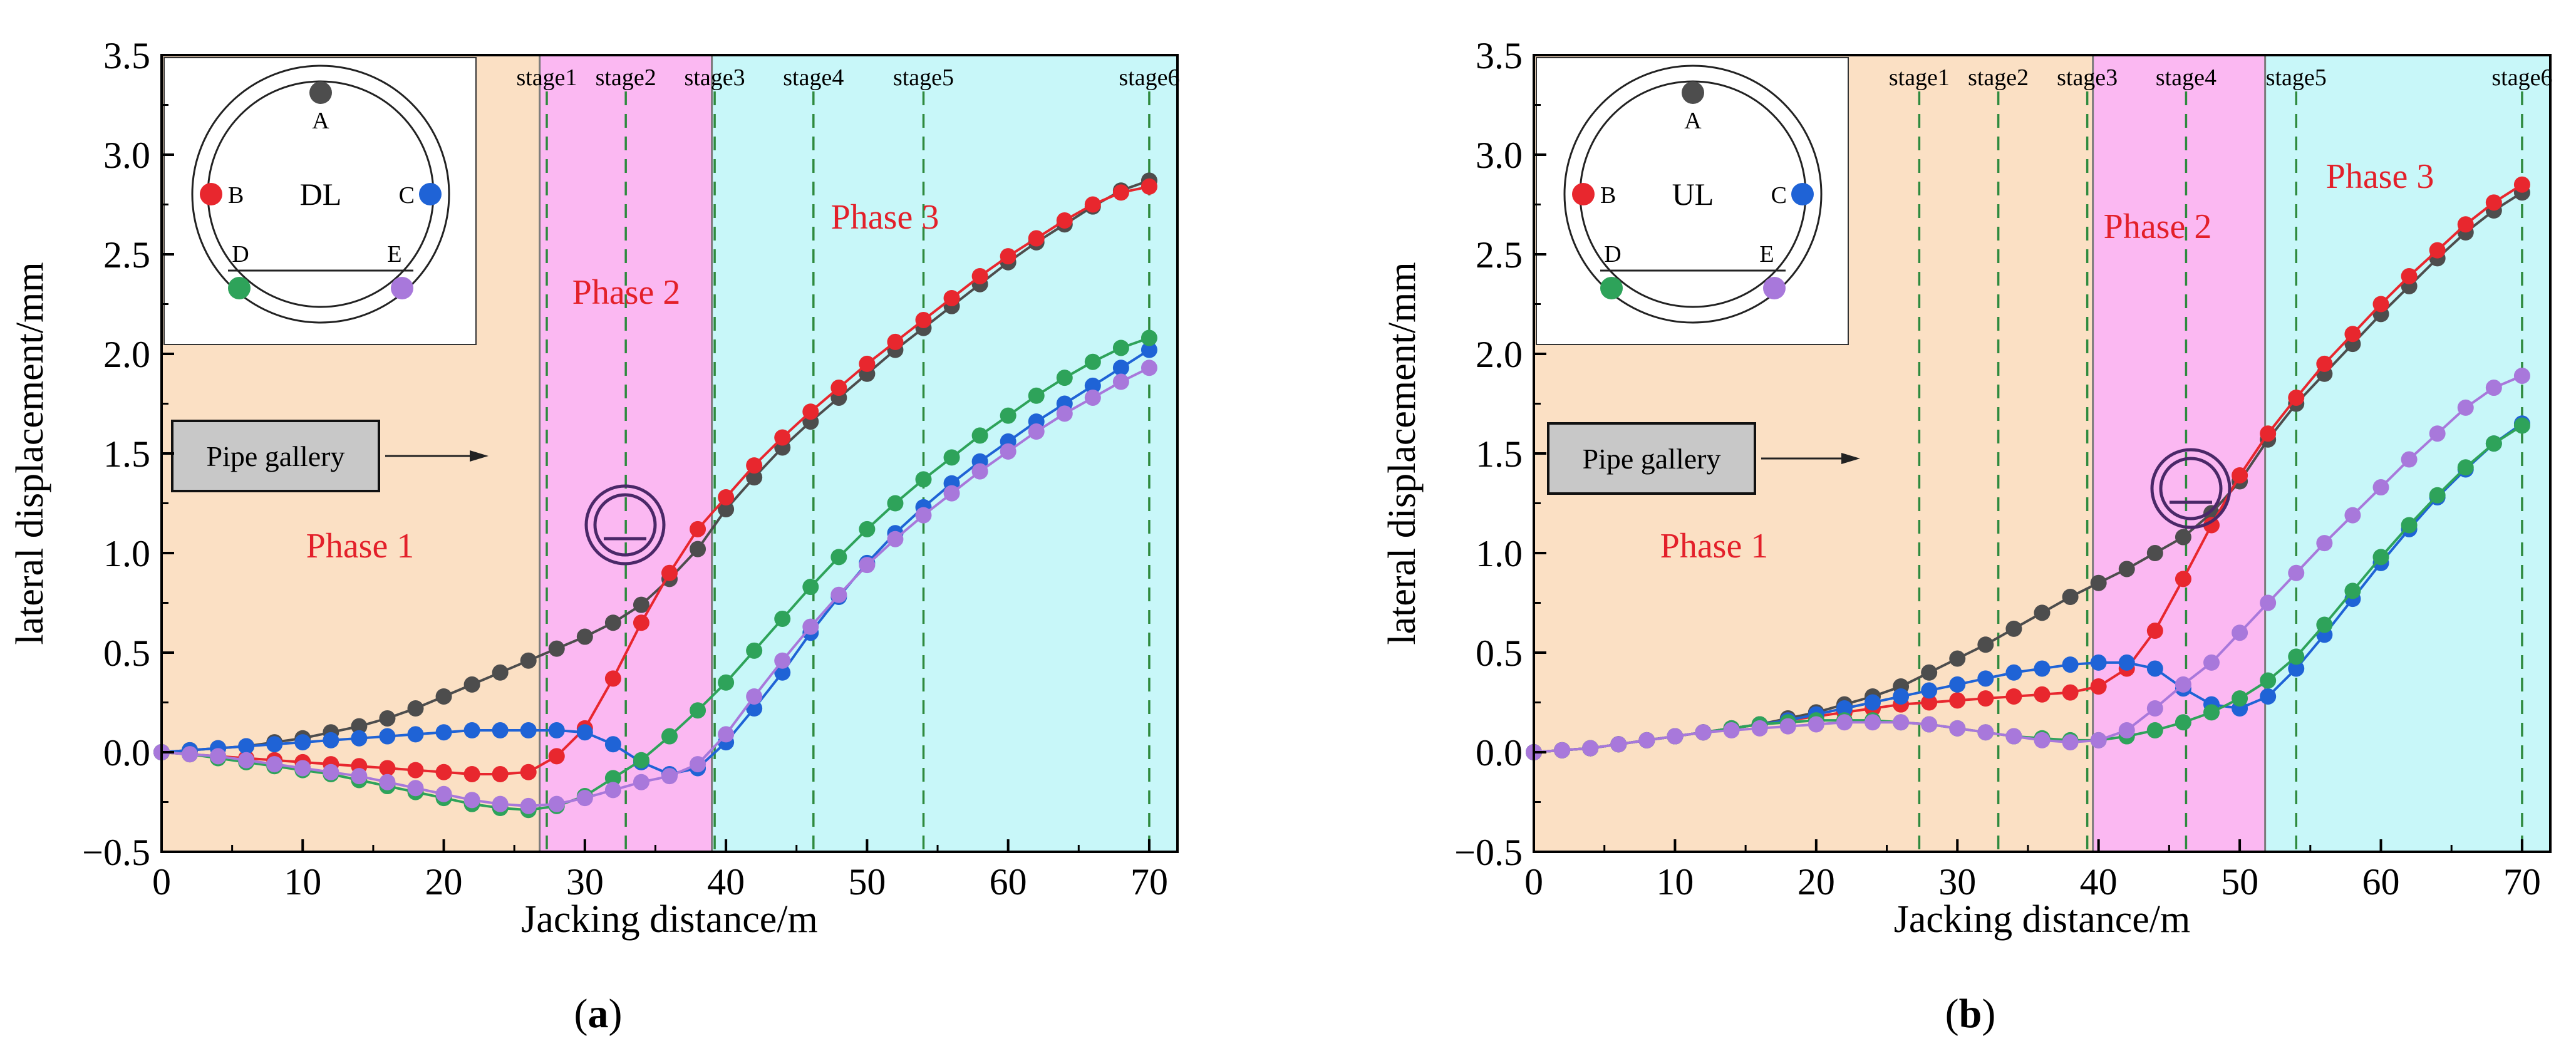  What do you see at coordinates (1533, 882) in the screenshot?
I see `x-tick-label: 0` at bounding box center [1533, 882].